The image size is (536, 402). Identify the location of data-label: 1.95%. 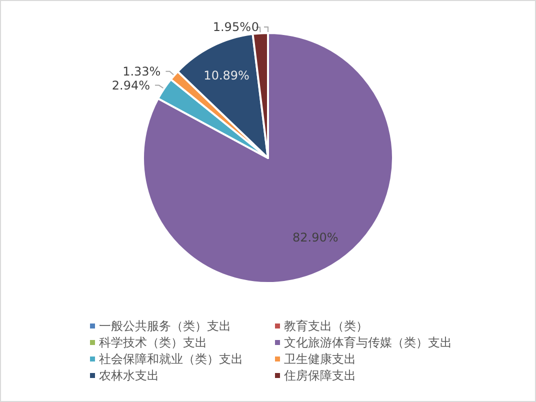
(231, 27).